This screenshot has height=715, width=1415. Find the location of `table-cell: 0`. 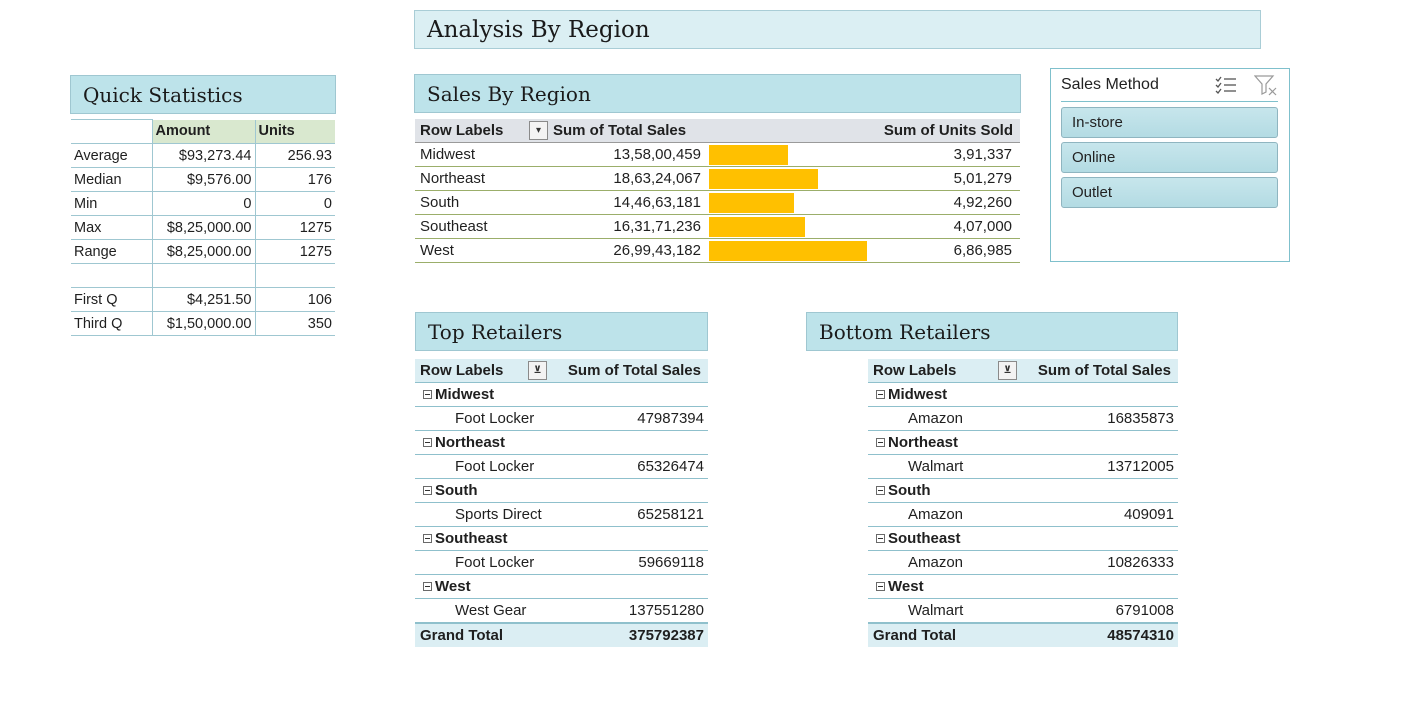

table-cell: 0 is located at coordinates (204, 203).